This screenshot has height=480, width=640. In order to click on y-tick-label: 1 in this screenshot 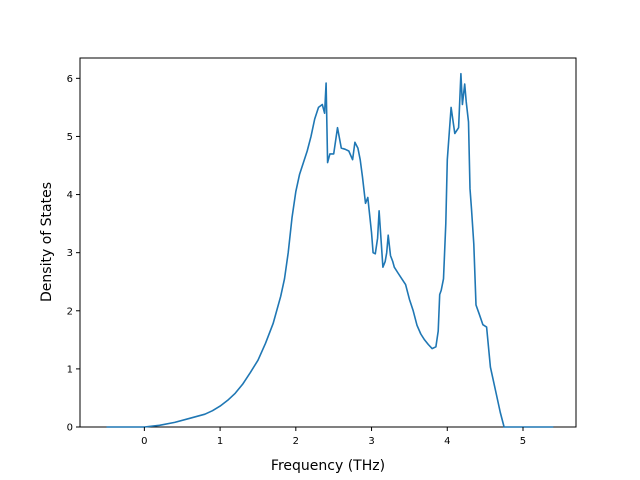, I will do `click(70, 369)`.